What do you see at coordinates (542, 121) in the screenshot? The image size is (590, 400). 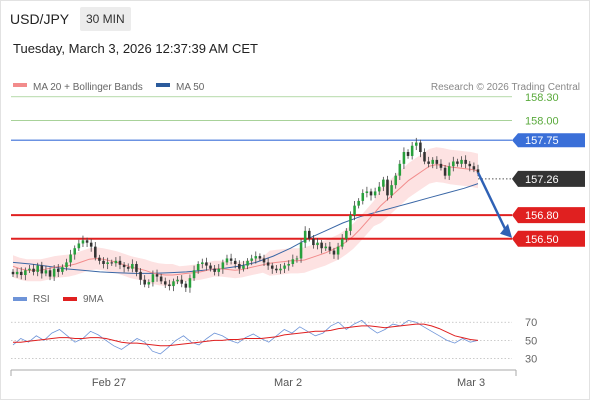 I see `target-label-158.00: 158.00` at bounding box center [542, 121].